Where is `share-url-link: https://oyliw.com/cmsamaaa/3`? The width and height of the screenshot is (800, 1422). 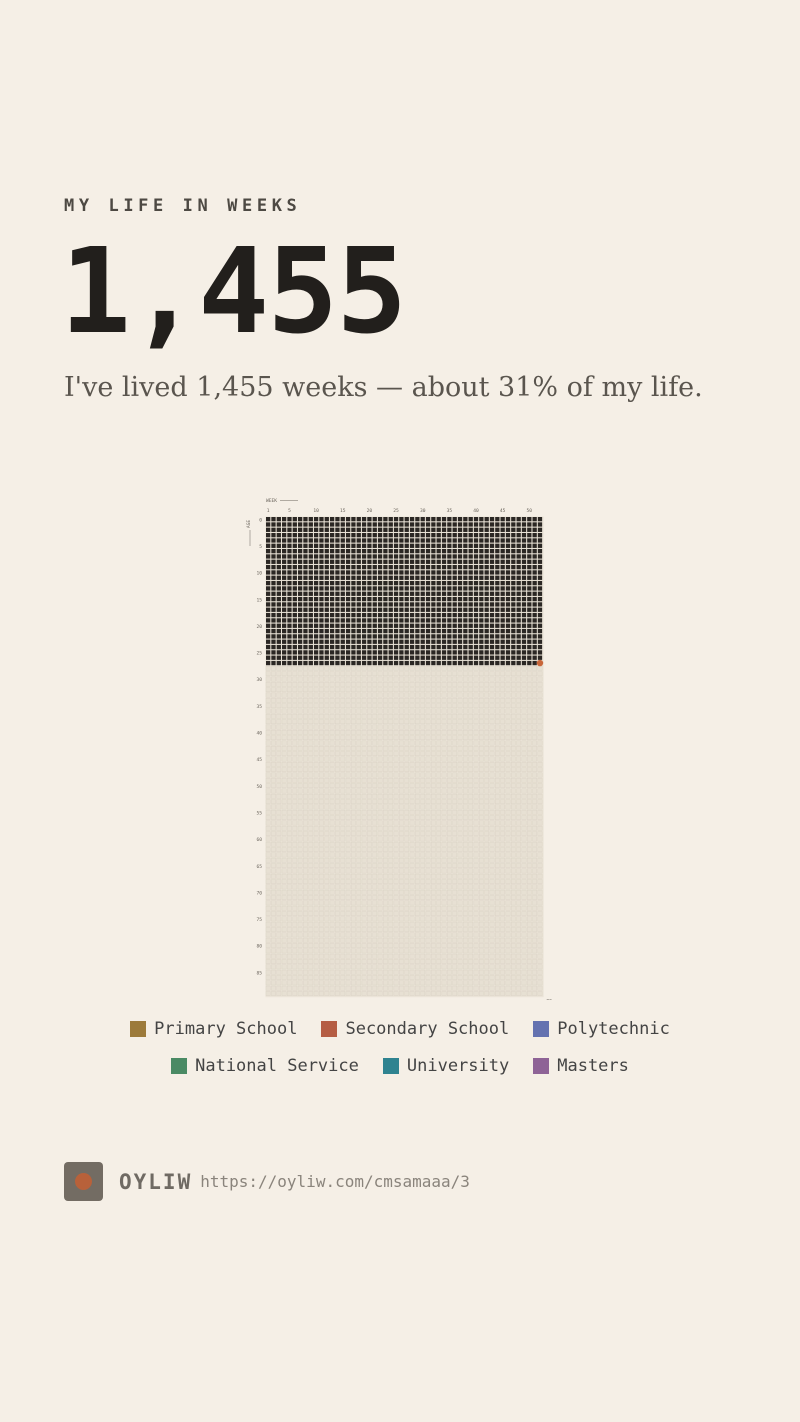
share-url-link: https://oyliw.com/cmsamaaa/3 is located at coordinates (335, 1181).